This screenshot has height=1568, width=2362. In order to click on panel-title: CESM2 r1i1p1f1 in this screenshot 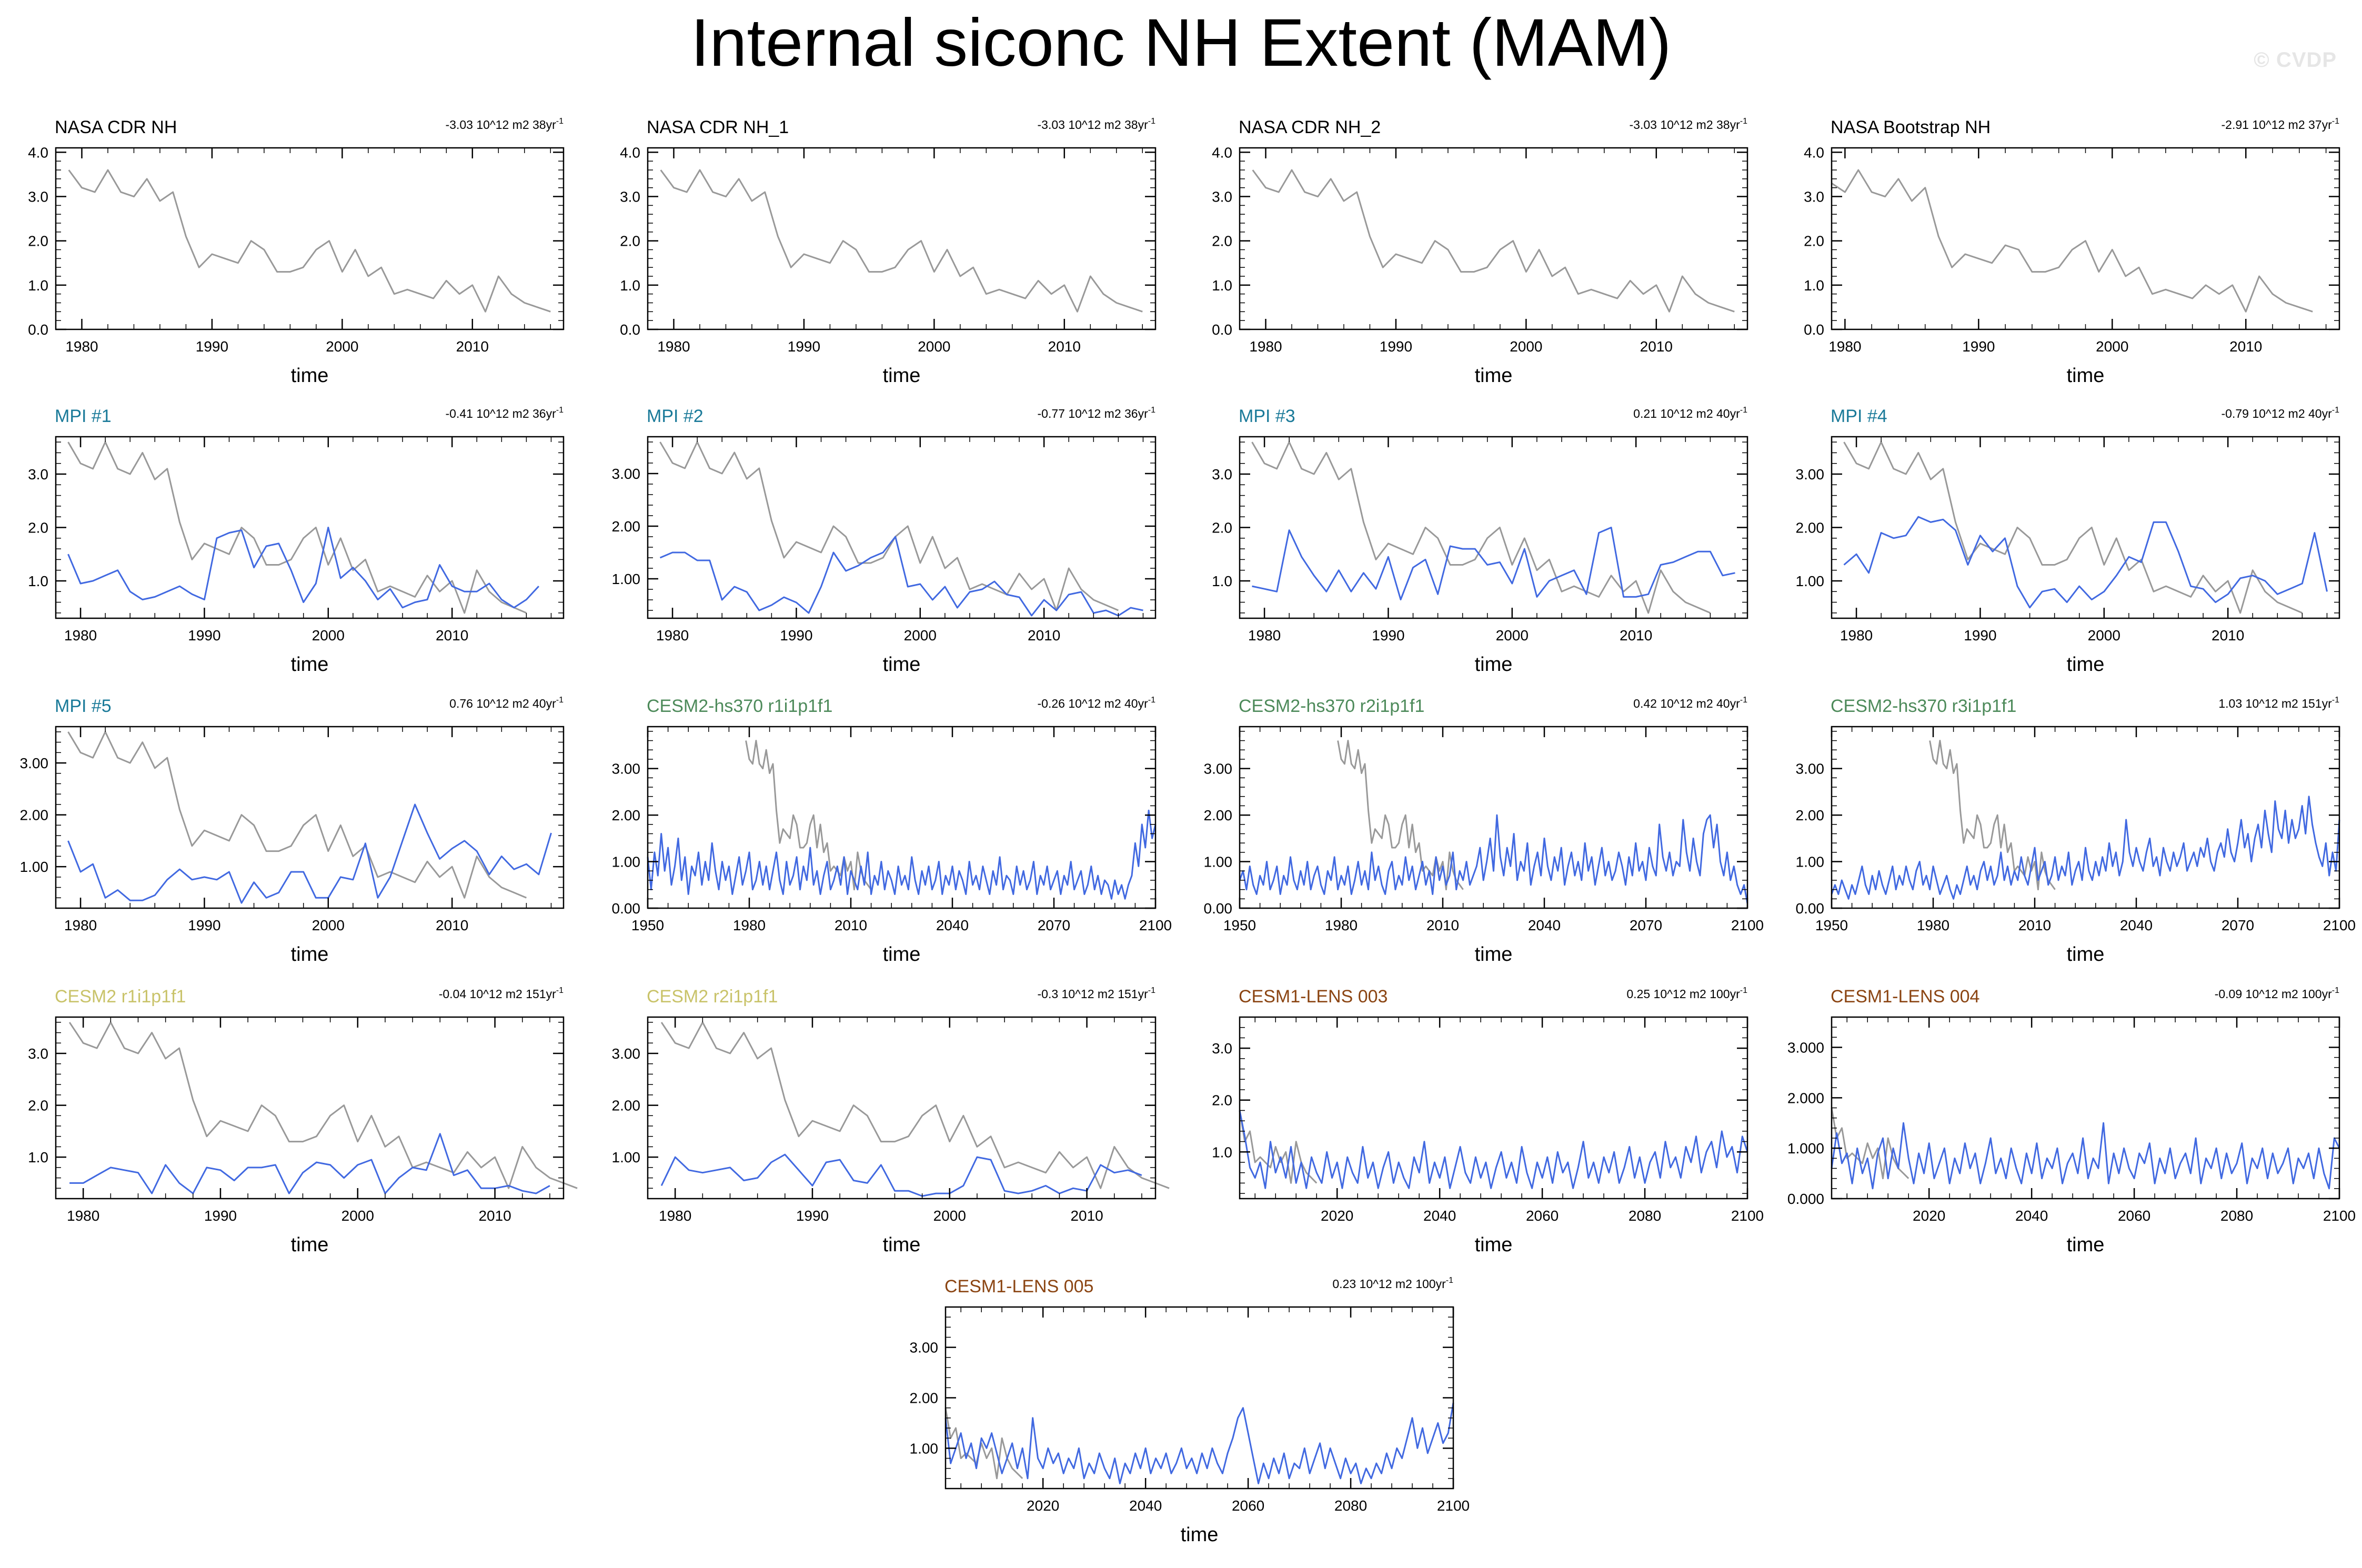, I will do `click(120, 997)`.